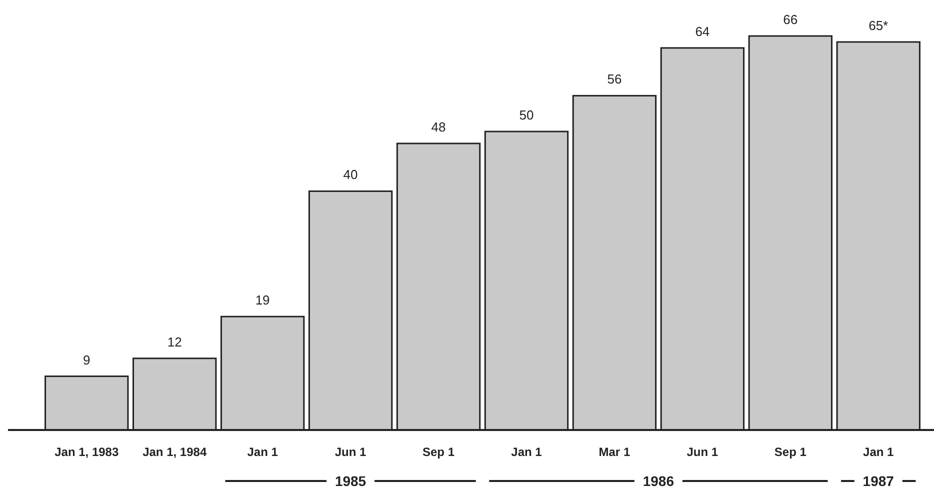  Describe the element at coordinates (614, 79) in the screenshot. I see `data-label: 56` at that location.